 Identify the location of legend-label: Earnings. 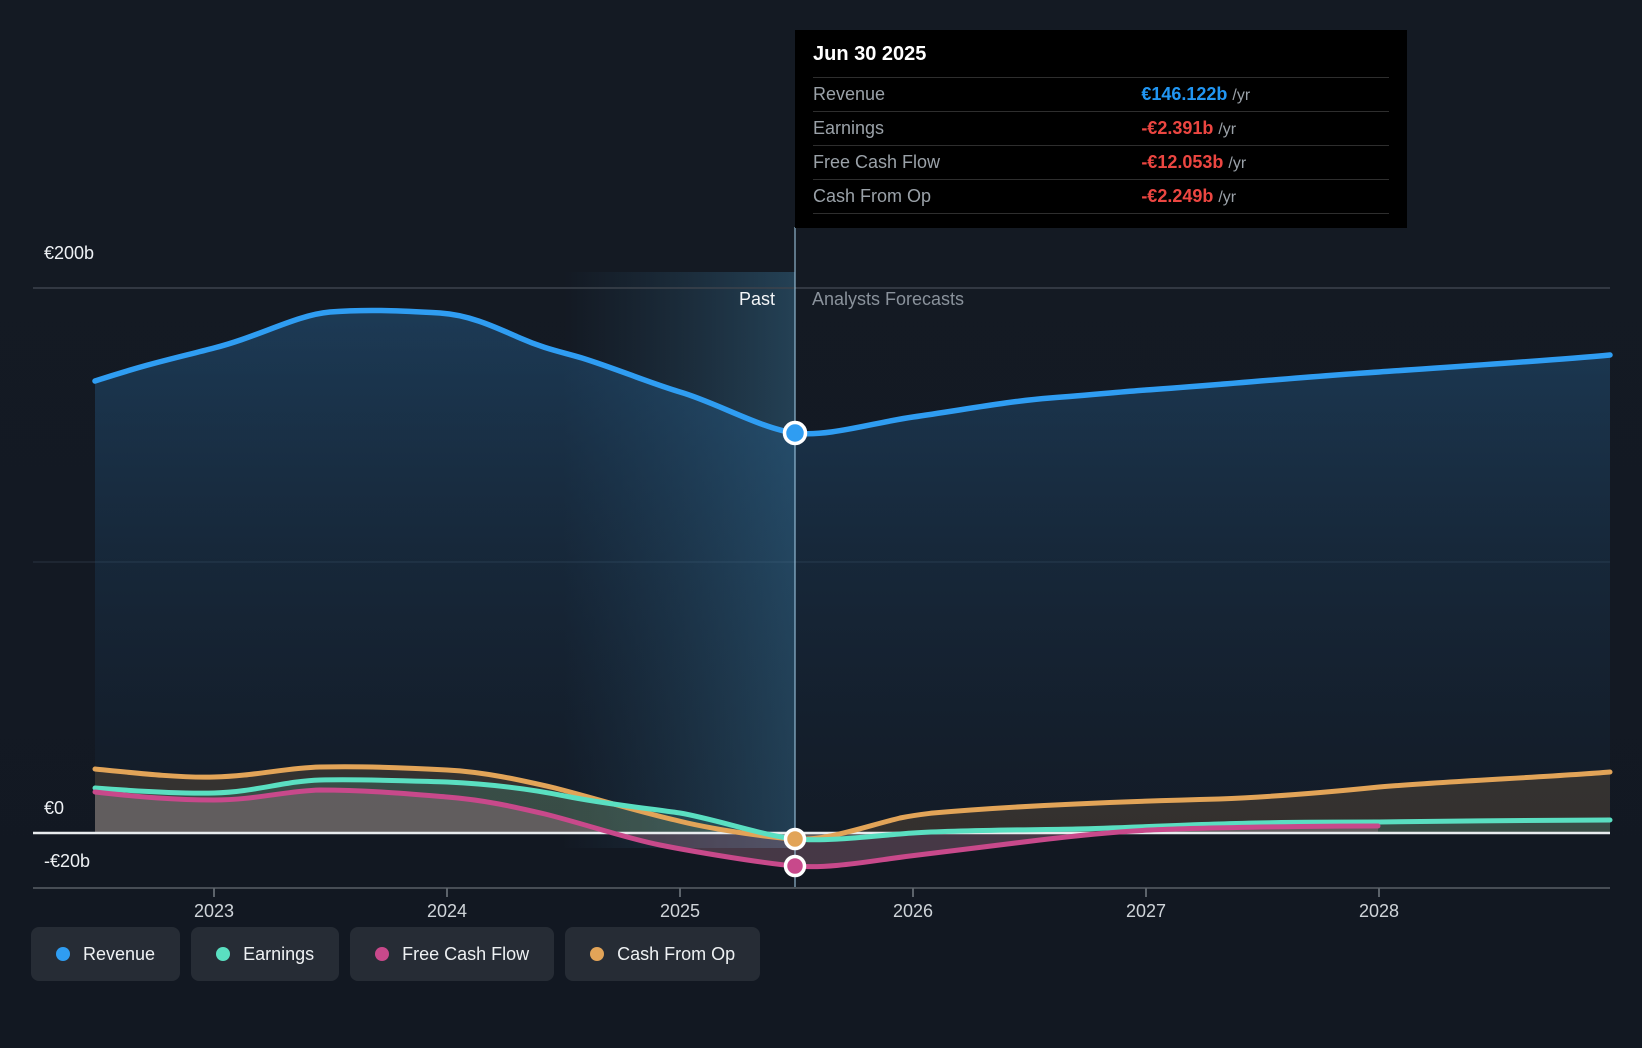
(279, 953).